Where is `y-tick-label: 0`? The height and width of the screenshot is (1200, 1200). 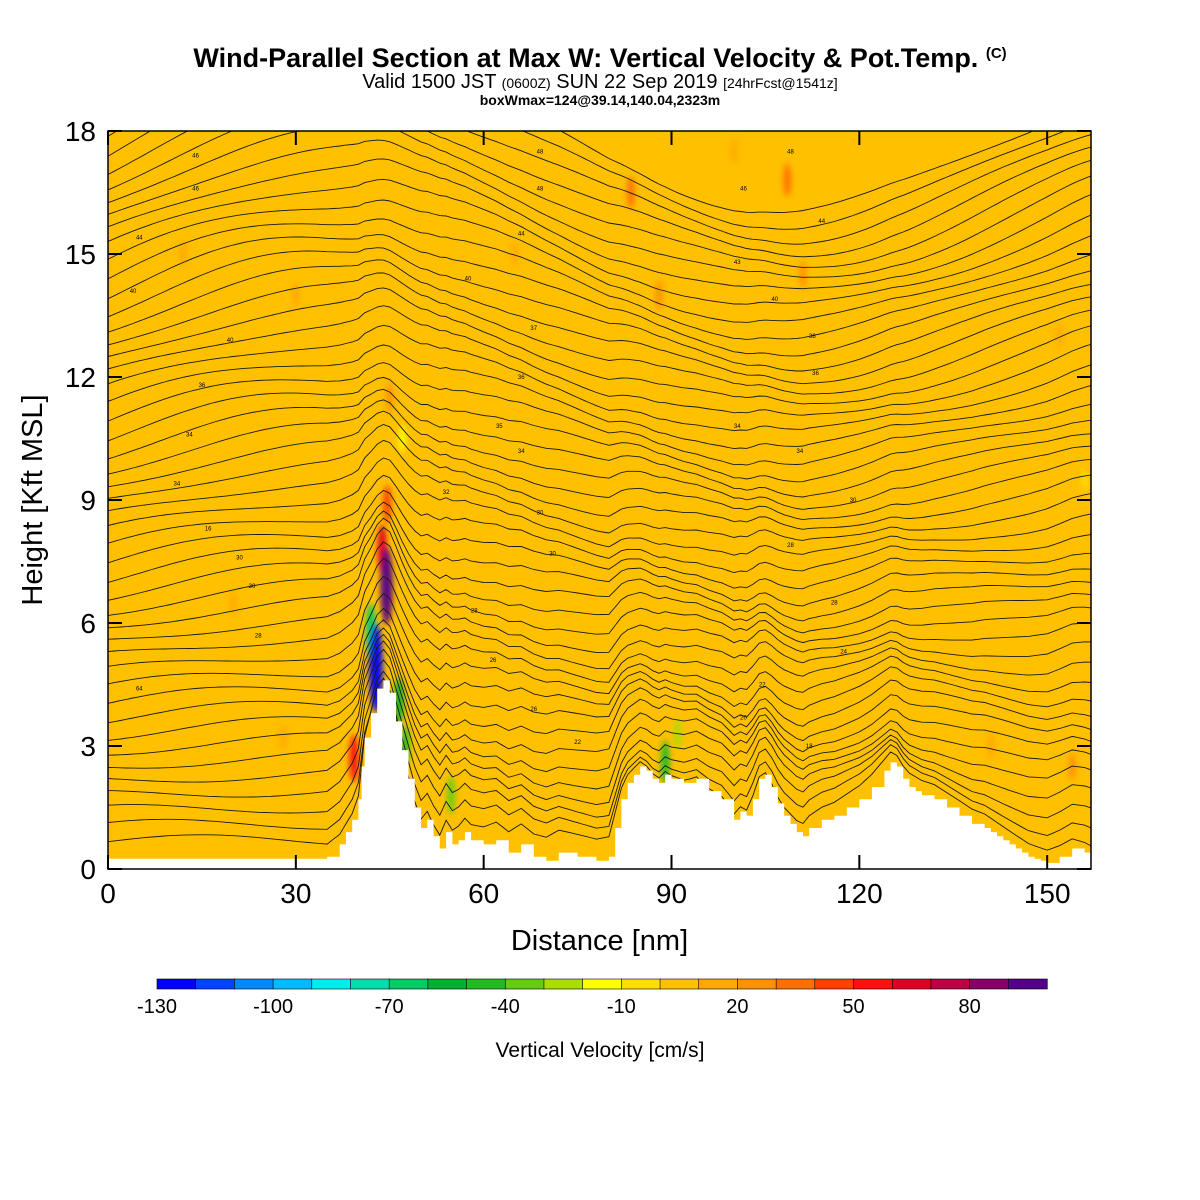
y-tick-label: 0 is located at coordinates (88, 869).